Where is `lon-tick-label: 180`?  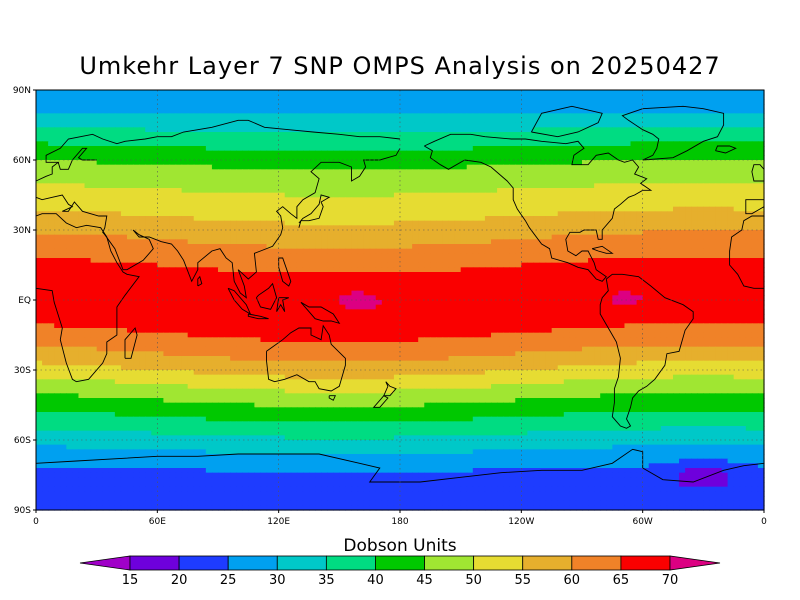
lon-tick-label: 180 is located at coordinates (399, 522).